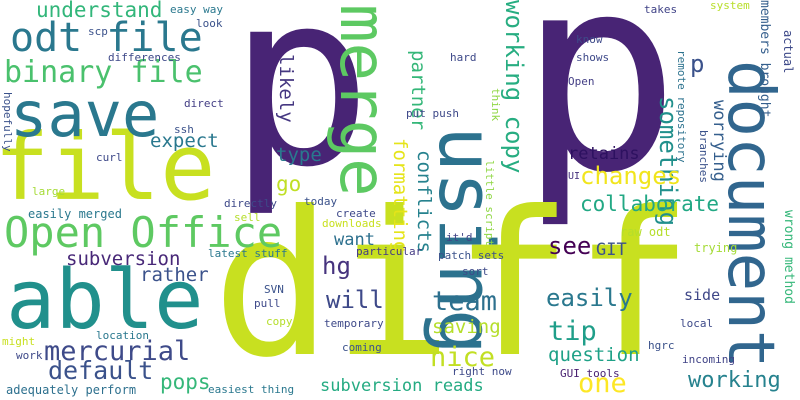  What do you see at coordinates (123, 259) in the screenshot?
I see `word-subversion: subversion` at bounding box center [123, 259].